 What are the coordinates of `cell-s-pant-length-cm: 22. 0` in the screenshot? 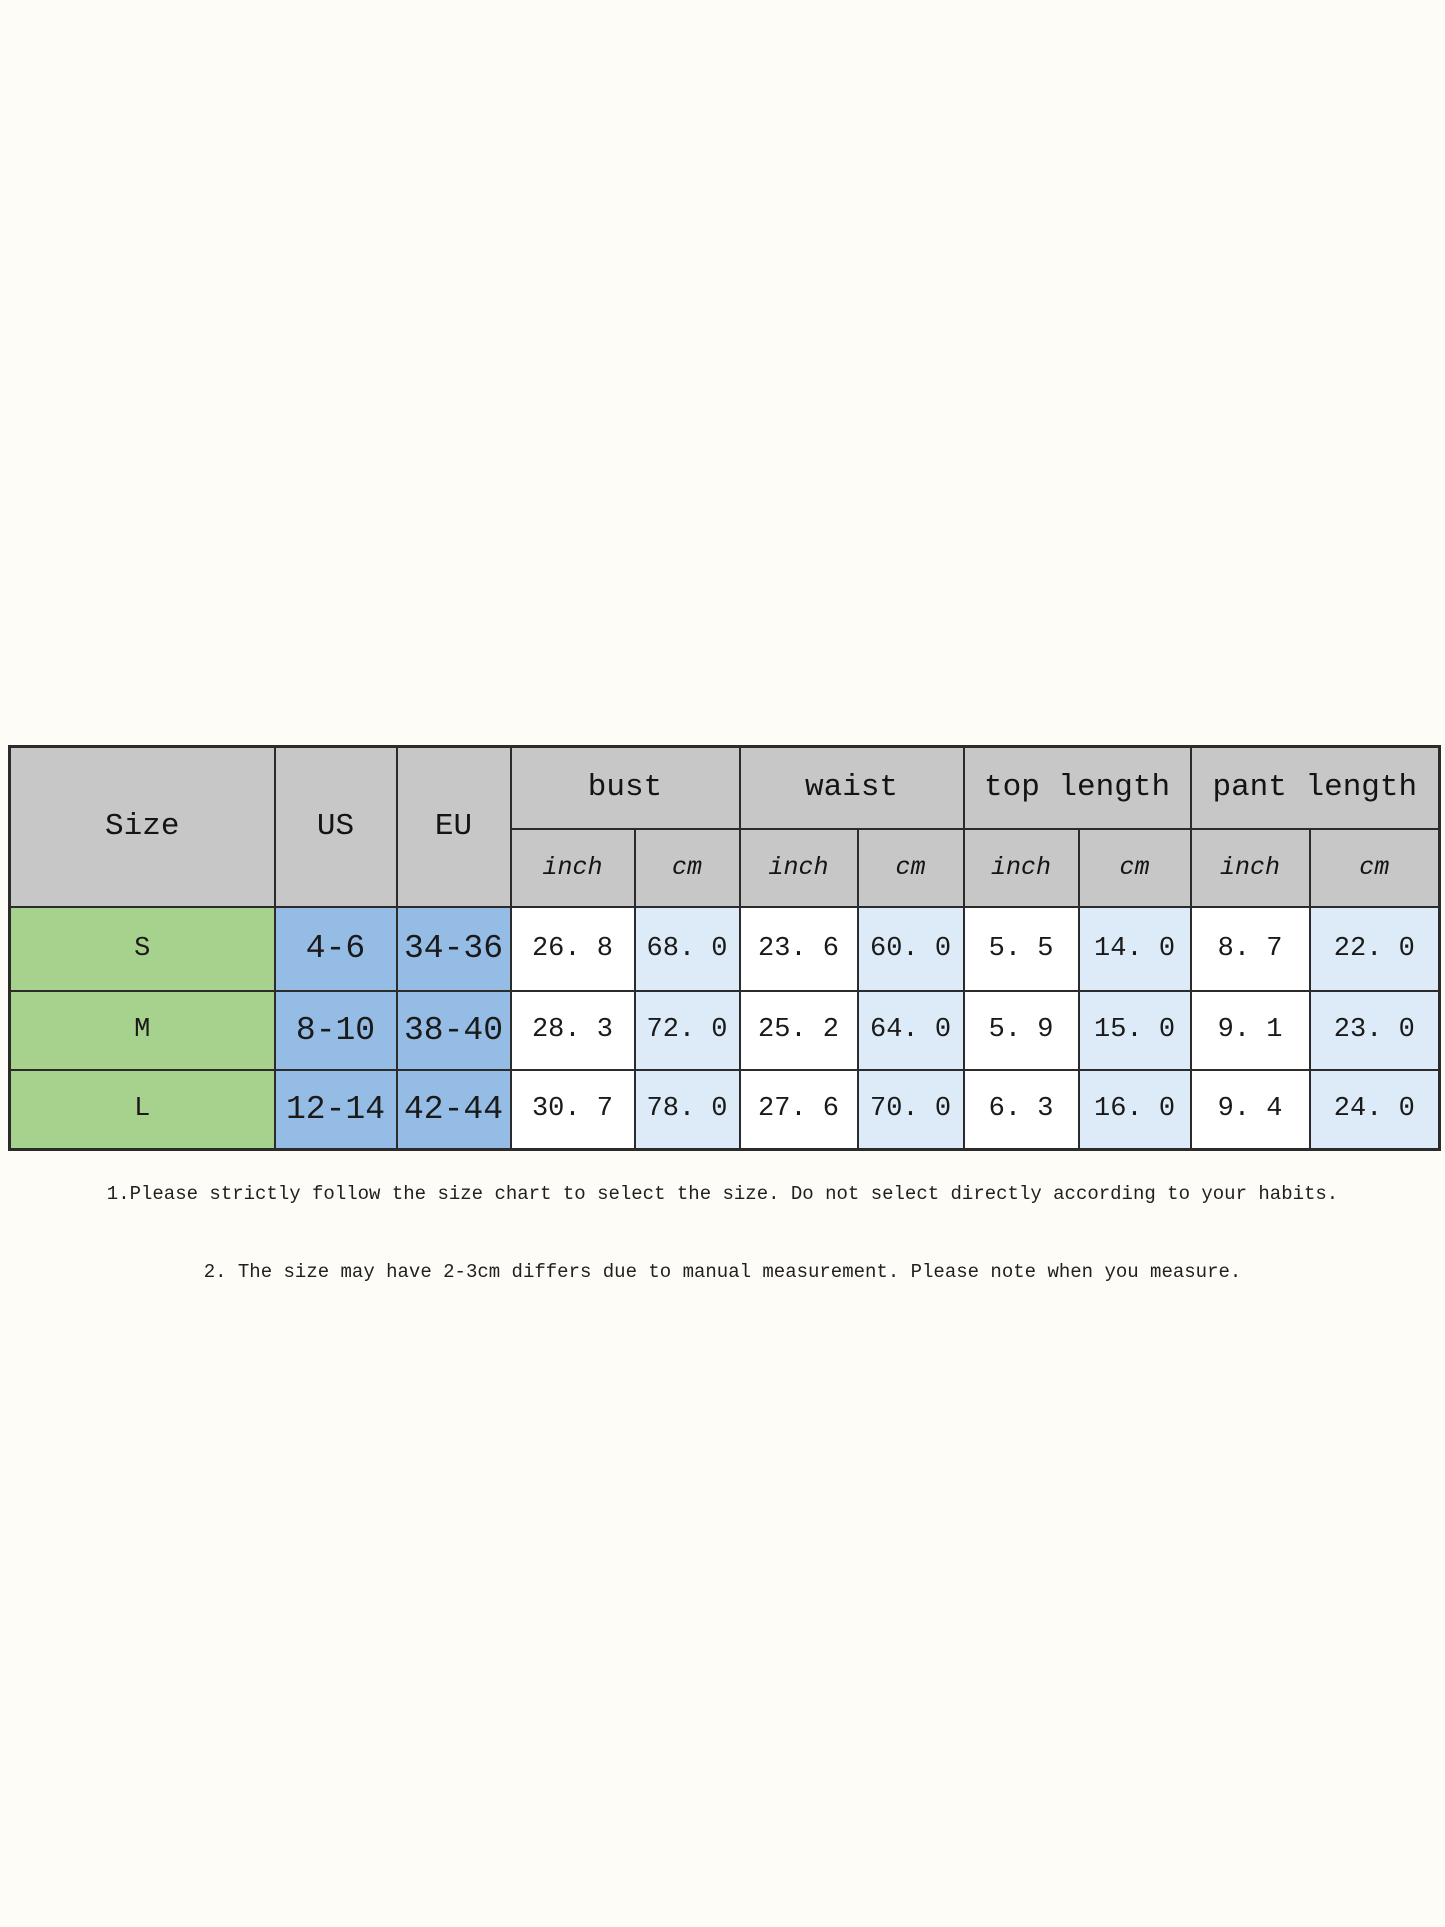 It's located at (1374, 948).